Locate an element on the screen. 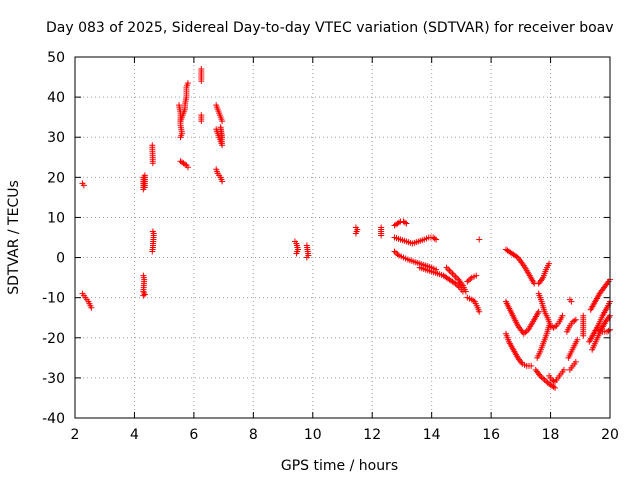 The image size is (640, 480). x-tick-label: 14 is located at coordinates (432, 435).